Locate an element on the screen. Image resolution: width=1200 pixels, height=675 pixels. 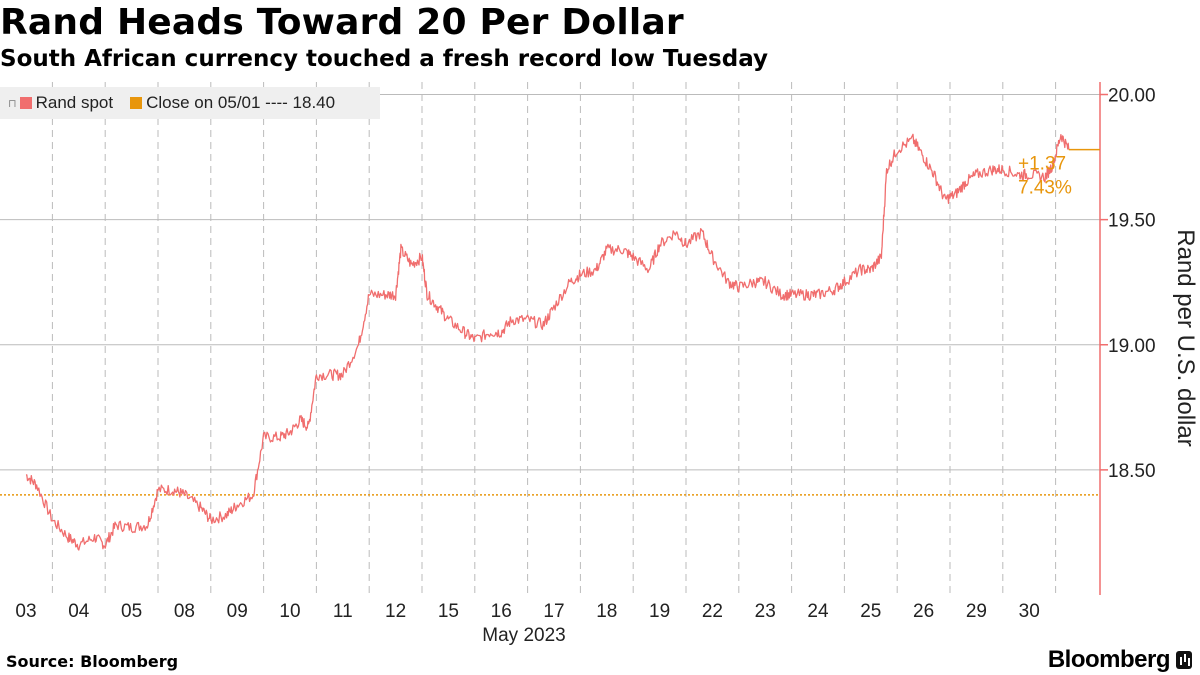
x-tick-label: 19 is located at coordinates (659, 611).